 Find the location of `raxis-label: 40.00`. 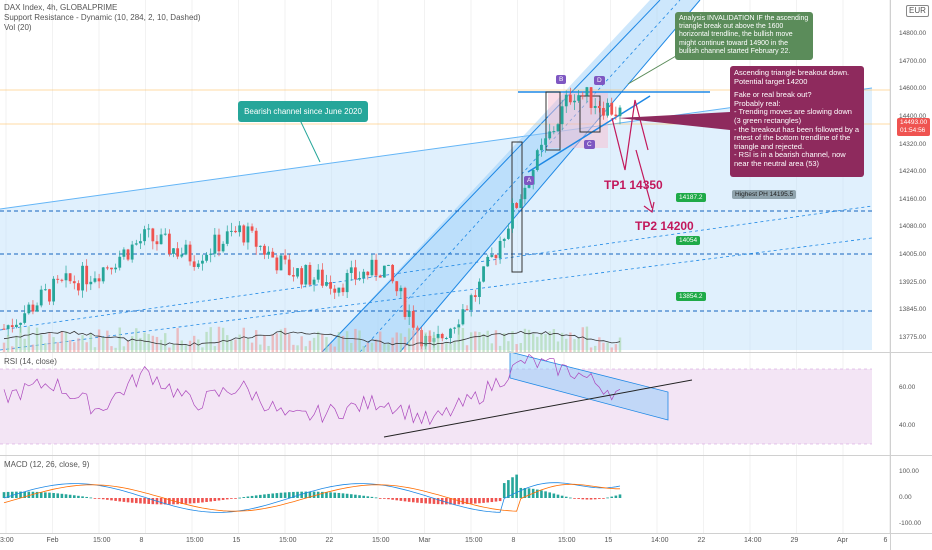

raxis-label: 40.00 is located at coordinates (907, 425).